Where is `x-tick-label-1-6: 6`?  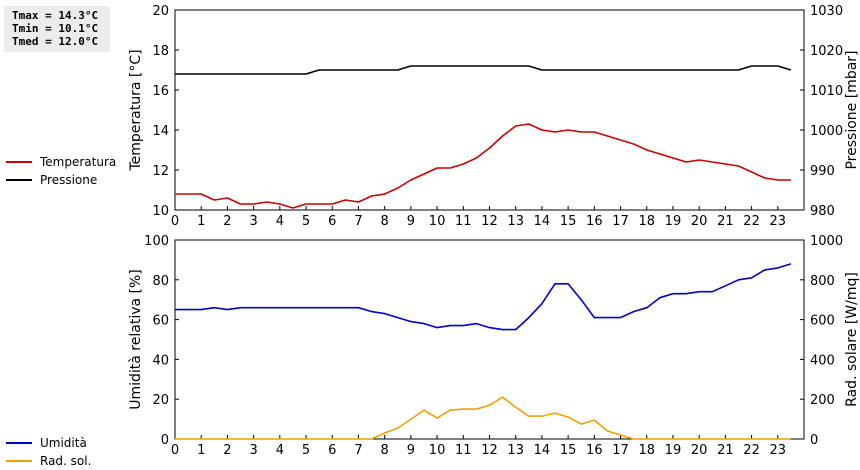 x-tick-label-1-6: 6 is located at coordinates (332, 450).